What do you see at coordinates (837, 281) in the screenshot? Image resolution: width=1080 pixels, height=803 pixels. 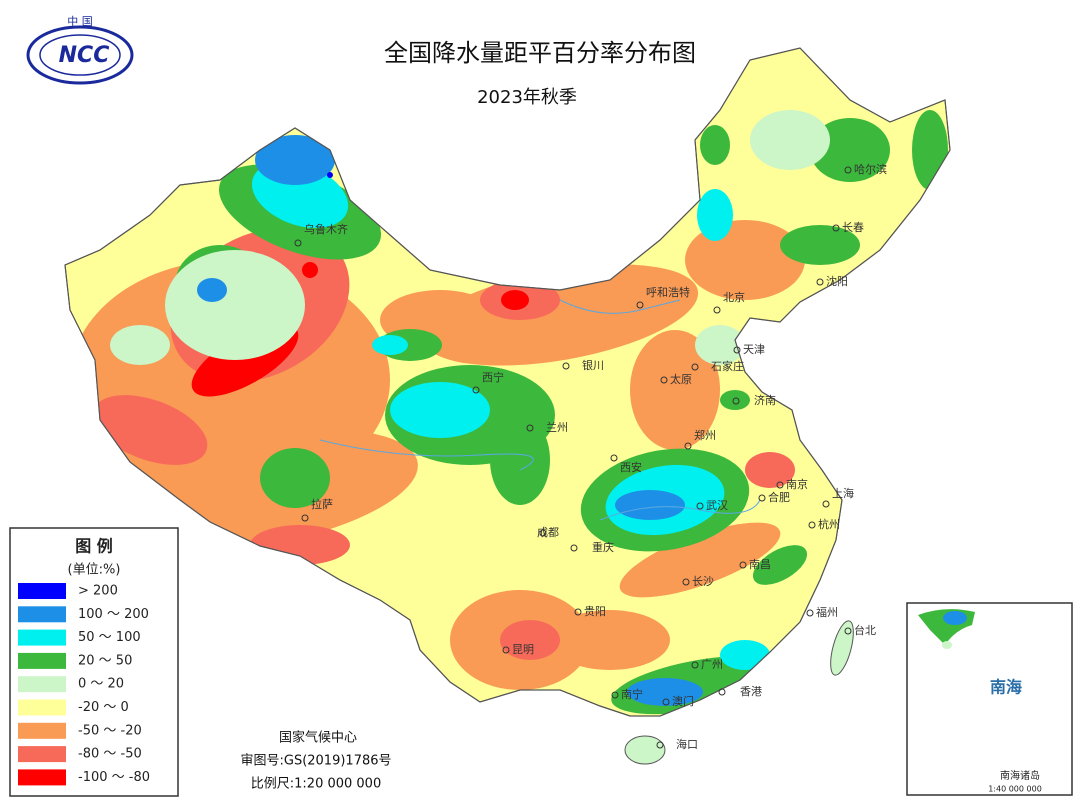 I see `city-label: 沈阳` at bounding box center [837, 281].